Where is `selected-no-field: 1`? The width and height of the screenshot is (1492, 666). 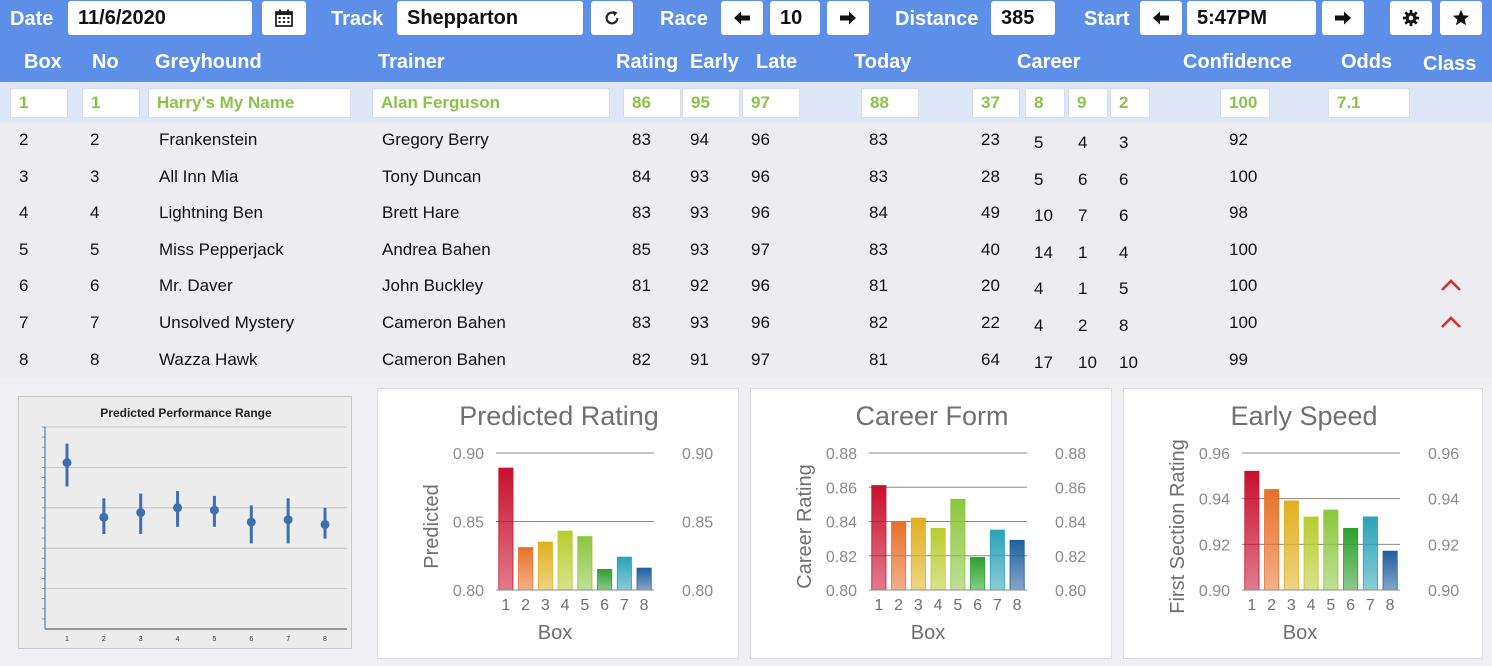
selected-no-field: 1 is located at coordinates (111, 103).